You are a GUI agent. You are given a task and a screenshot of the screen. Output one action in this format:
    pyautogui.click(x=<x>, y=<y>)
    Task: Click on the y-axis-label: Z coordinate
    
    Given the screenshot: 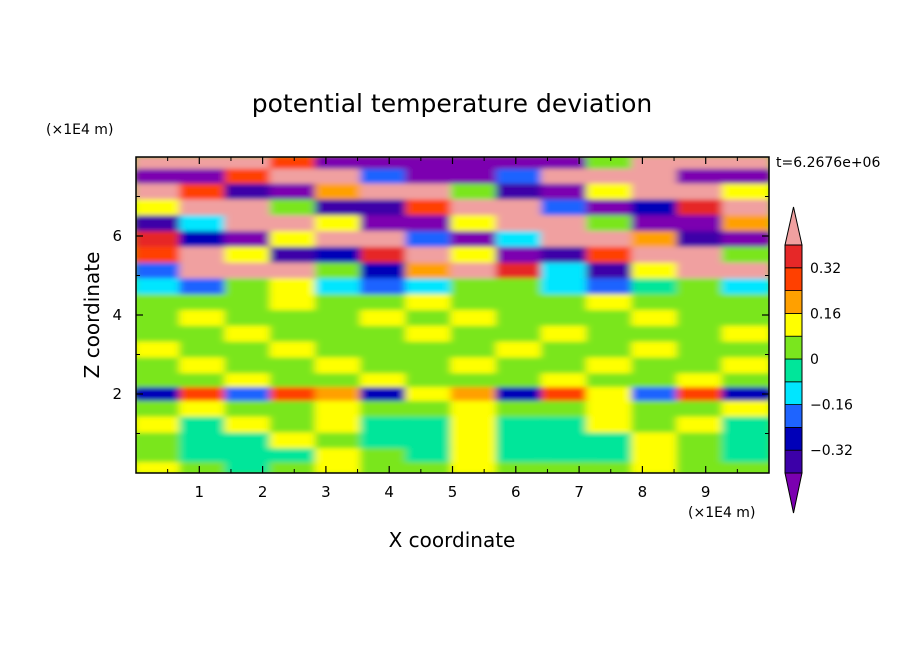 What is the action you would take?
    pyautogui.click(x=92, y=315)
    